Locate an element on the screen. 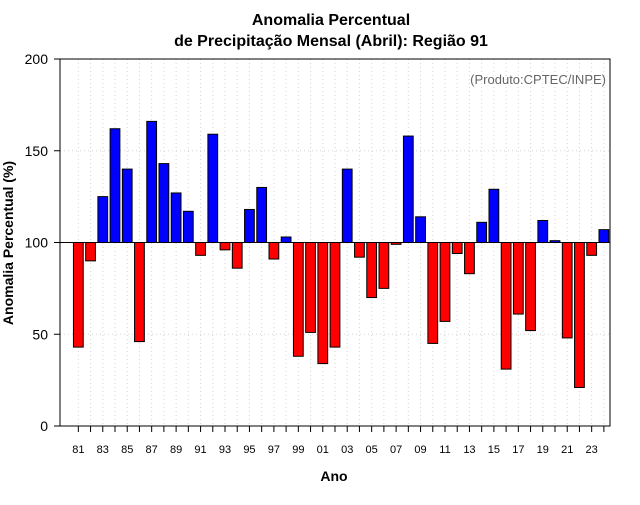  bar-1982 is located at coordinates (90, 252).